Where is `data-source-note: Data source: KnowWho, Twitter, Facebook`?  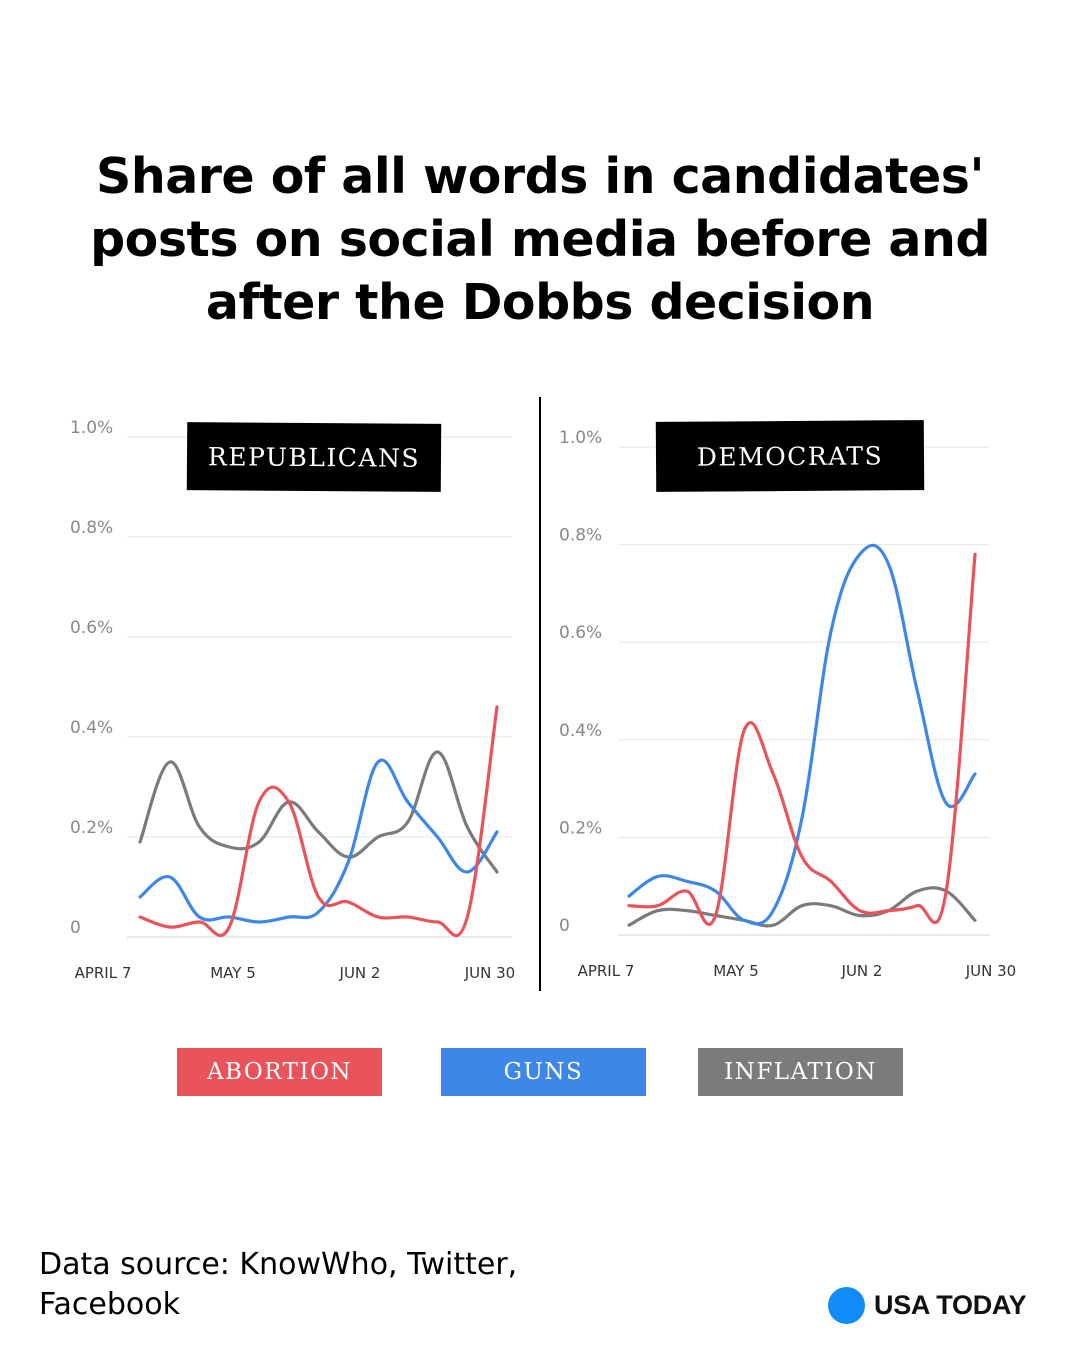
data-source-note: Data source: KnowWho, Twitter, Facebook is located at coordinates (278, 1284).